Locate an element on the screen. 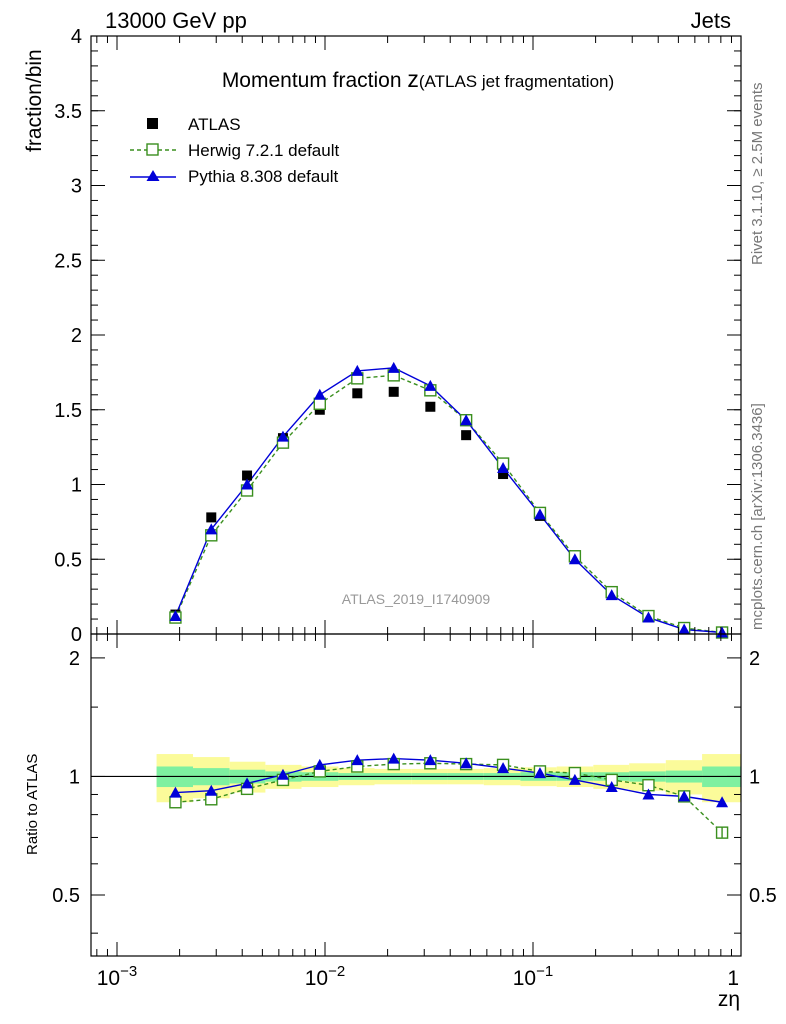 The height and width of the screenshot is (1024, 786). x-tick-label: 1 is located at coordinates (733, 978).